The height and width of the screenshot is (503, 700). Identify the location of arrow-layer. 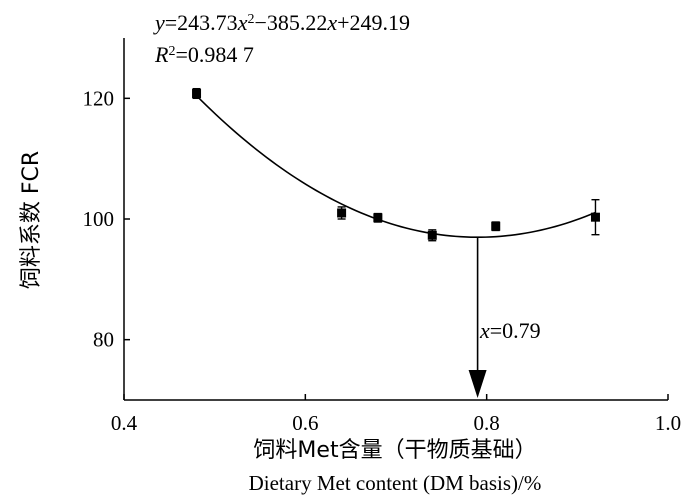
(477, 317).